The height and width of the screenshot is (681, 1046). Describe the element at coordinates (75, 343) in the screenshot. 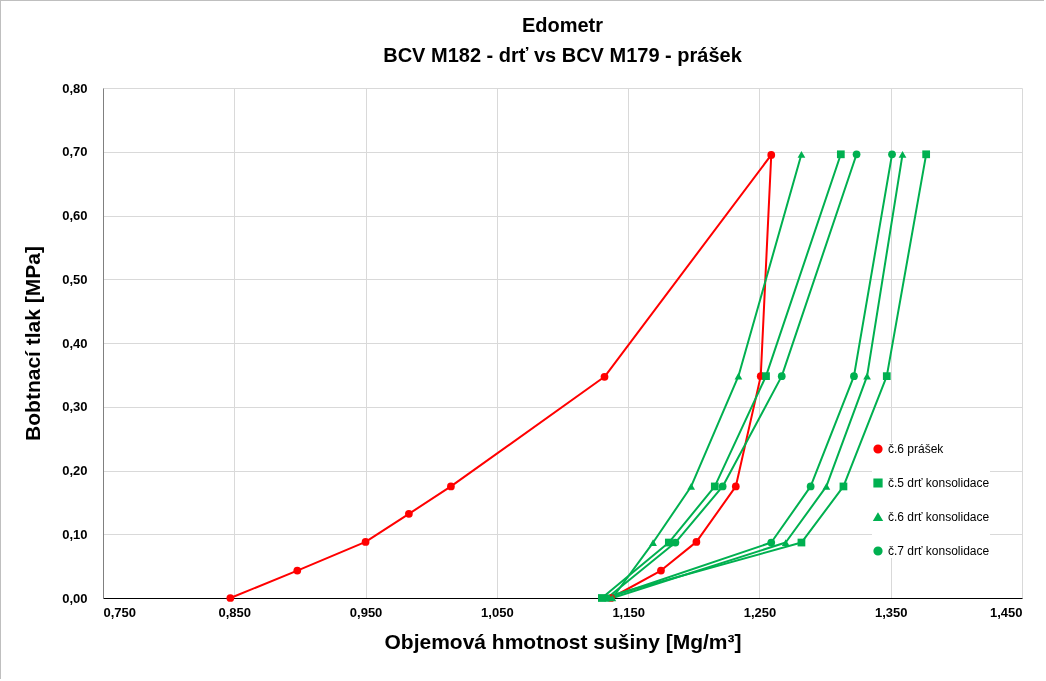

I see `y-tick-label: 0,40` at that location.